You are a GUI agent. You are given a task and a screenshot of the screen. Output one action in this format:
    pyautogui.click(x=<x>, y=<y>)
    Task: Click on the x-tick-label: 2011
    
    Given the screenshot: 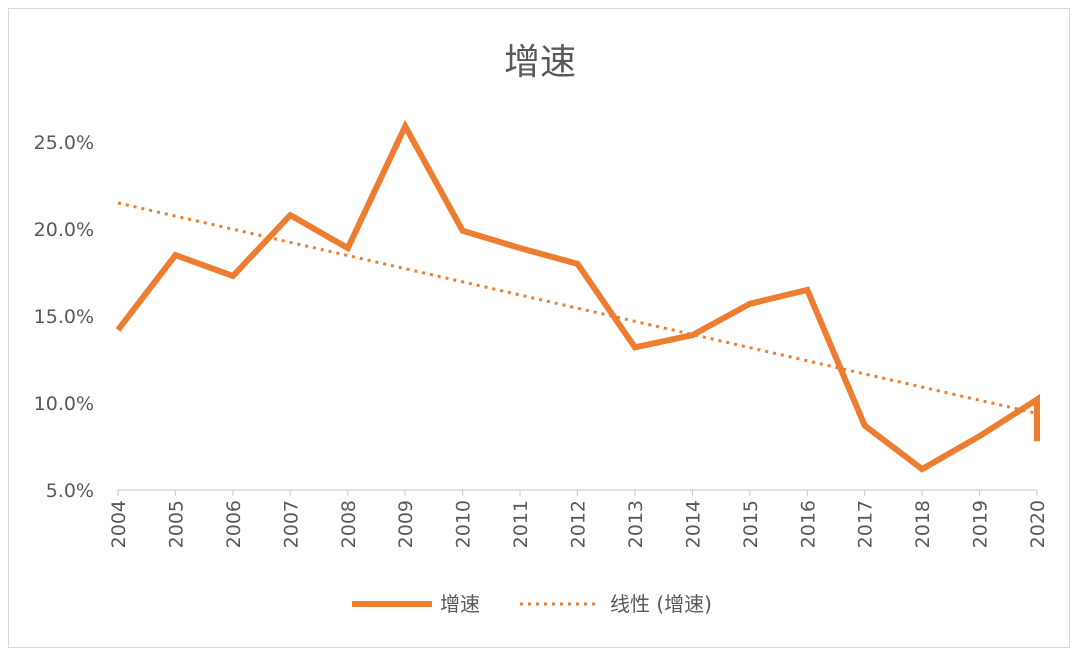 What is the action you would take?
    pyautogui.click(x=521, y=524)
    